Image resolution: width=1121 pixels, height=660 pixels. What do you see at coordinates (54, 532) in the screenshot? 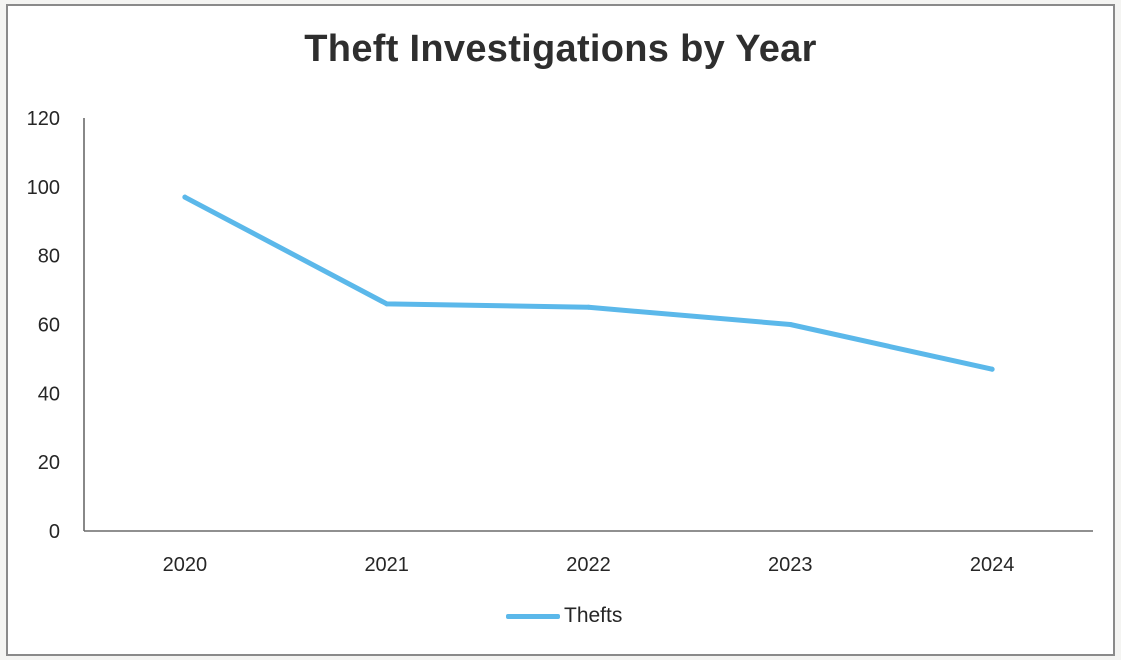
I see `y-tick-label: 0` at bounding box center [54, 532].